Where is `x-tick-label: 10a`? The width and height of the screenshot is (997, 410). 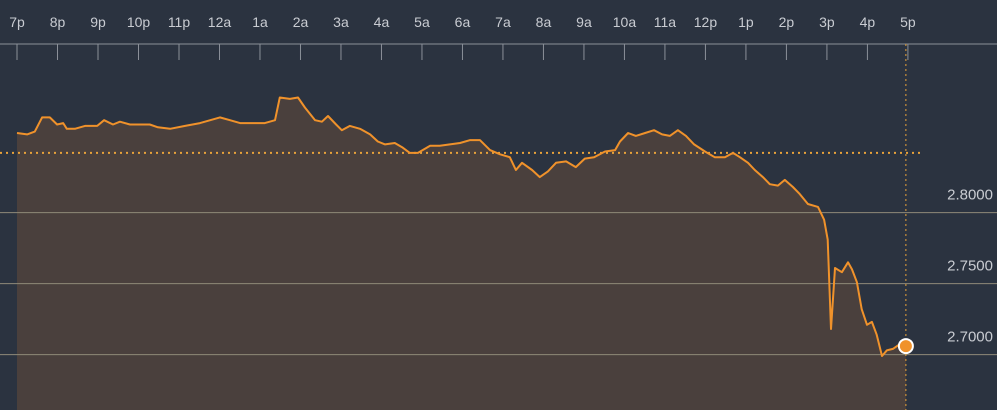
x-tick-label: 10a is located at coordinates (625, 22).